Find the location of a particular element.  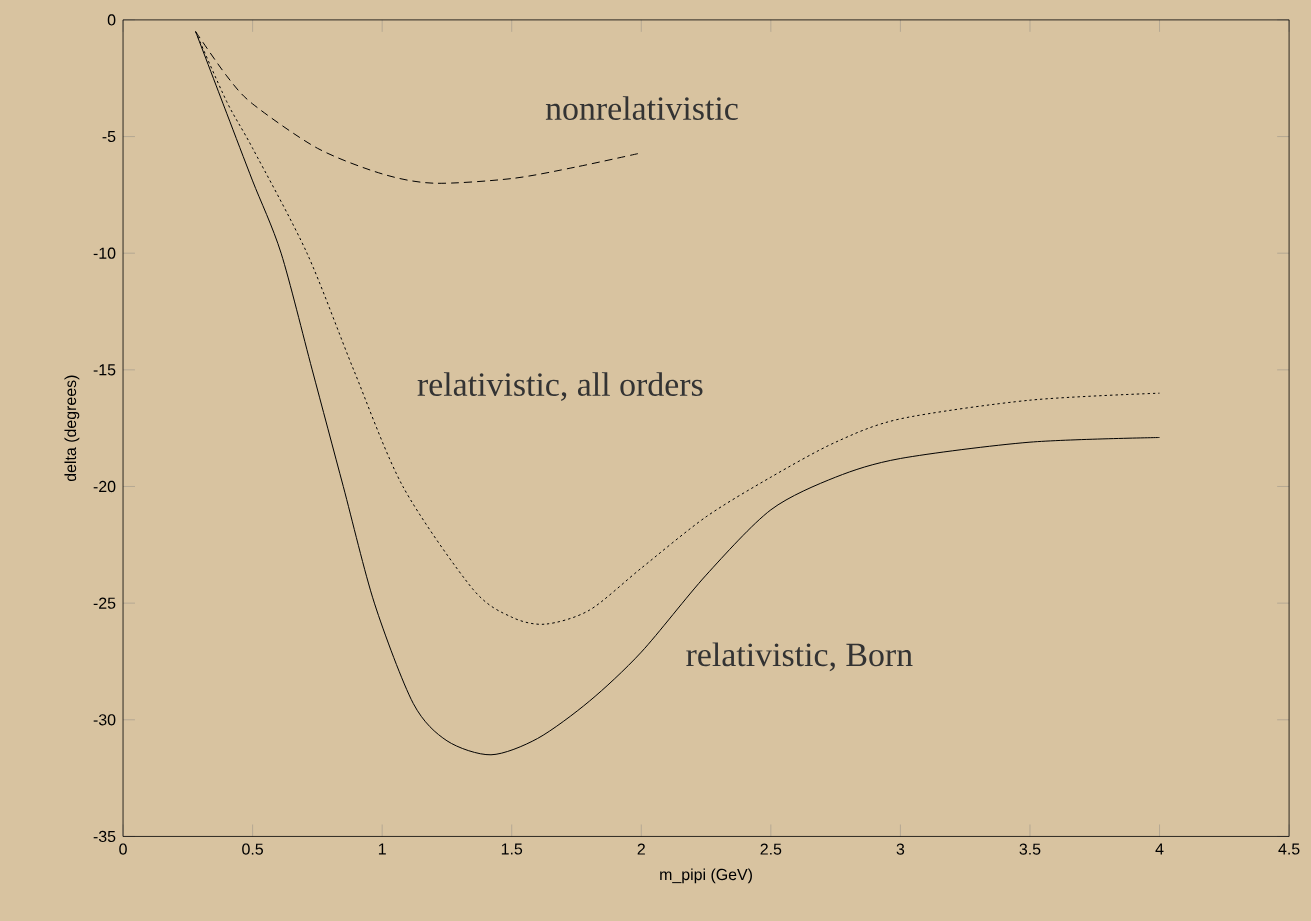

x-tick-label: 4 is located at coordinates (1159, 849).